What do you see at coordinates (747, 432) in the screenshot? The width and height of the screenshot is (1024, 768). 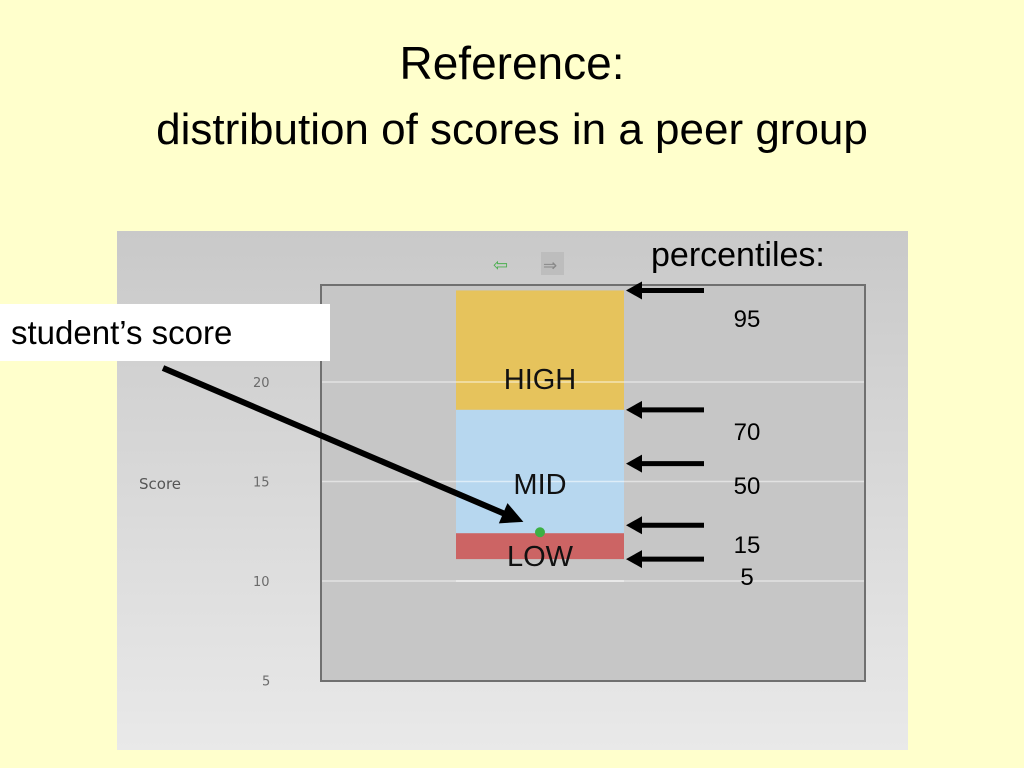 I see `percentile-label-70: 70` at bounding box center [747, 432].